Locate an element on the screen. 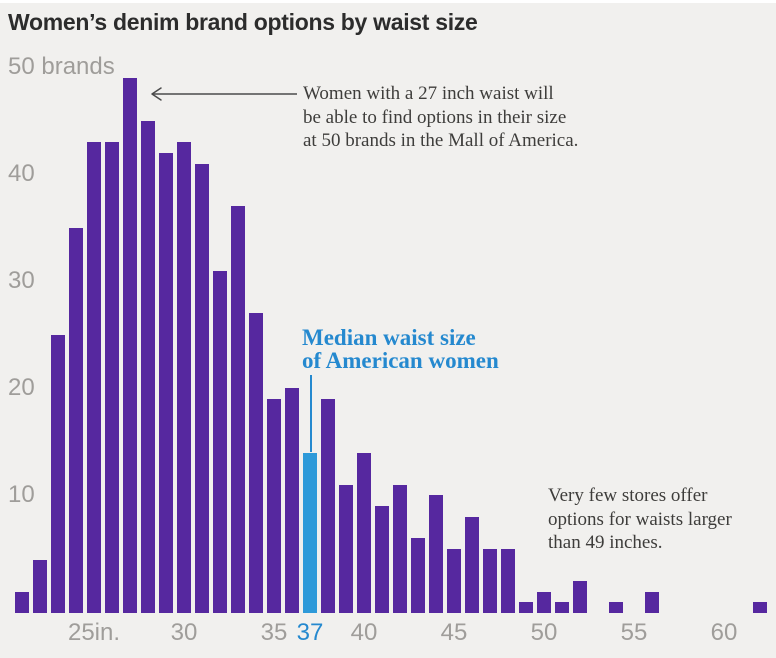  annotation-large-line-3: than 49 inches. is located at coordinates (605, 542).